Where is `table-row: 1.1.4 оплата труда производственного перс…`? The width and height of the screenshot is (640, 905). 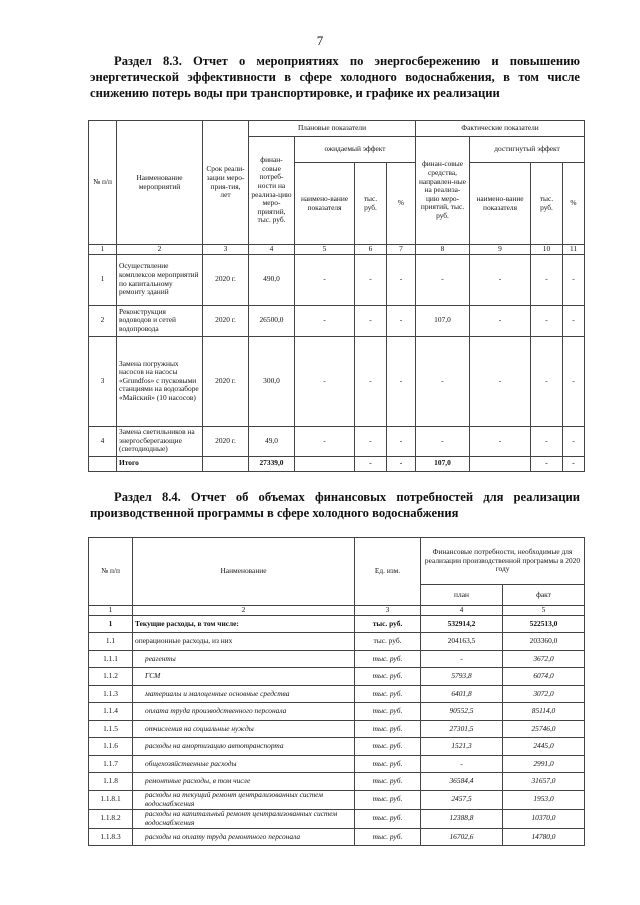 table-row: 1.1.4 оплата труда производственного перс… is located at coordinates (337, 711).